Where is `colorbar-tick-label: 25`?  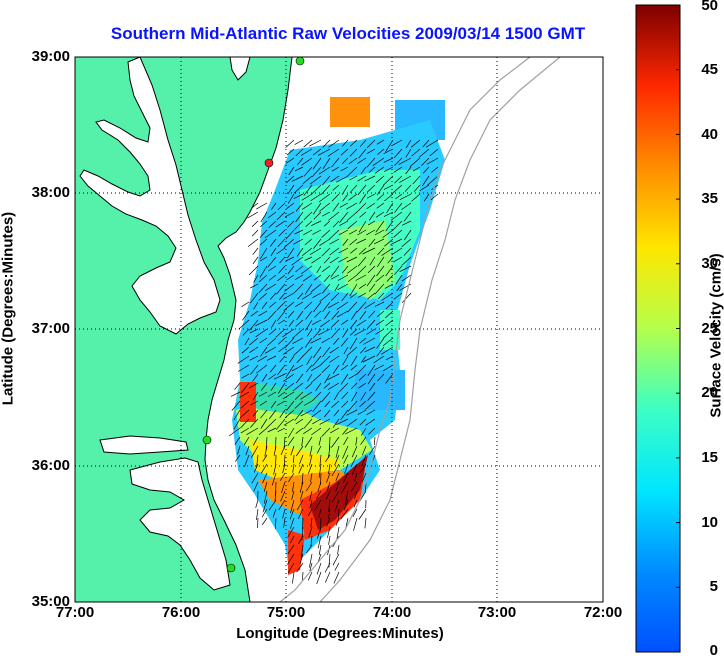
colorbar-tick-label: 25 is located at coordinates (709, 328).